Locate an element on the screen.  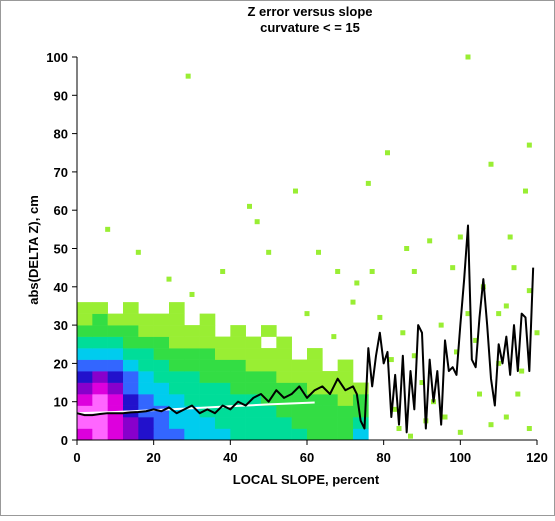
x-tick-label: 120 is located at coordinates (537, 457).